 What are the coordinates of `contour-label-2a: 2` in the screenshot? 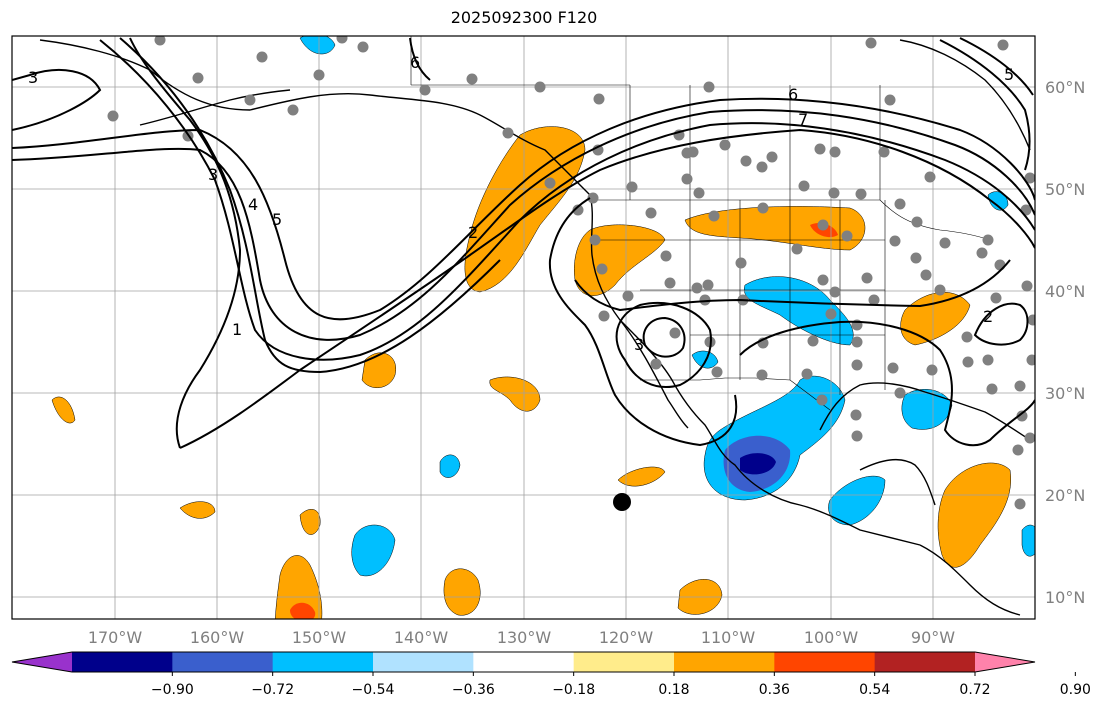 It's located at (473, 232).